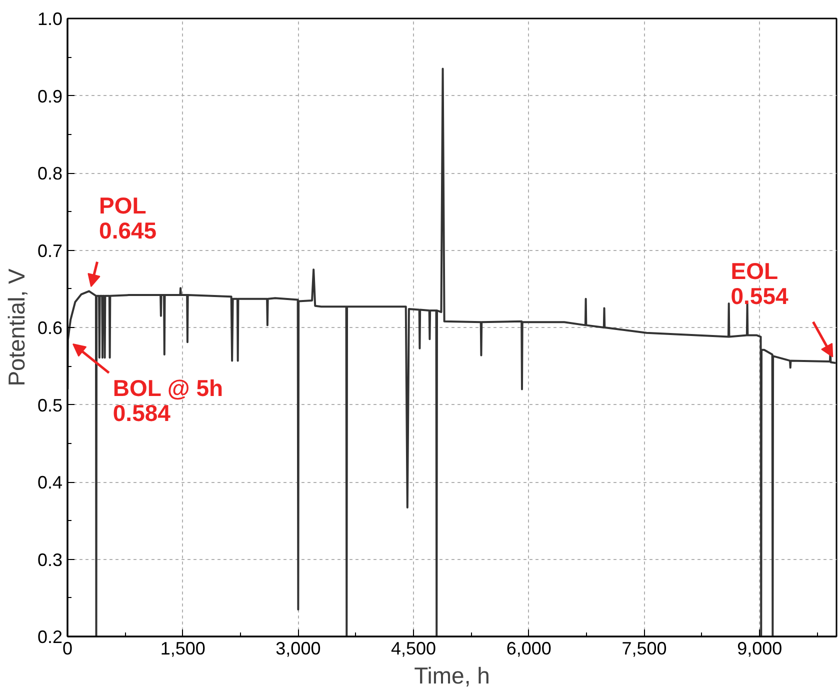  What do you see at coordinates (50, 96) in the screenshot?
I see `y-tick-label: 0.9` at bounding box center [50, 96].